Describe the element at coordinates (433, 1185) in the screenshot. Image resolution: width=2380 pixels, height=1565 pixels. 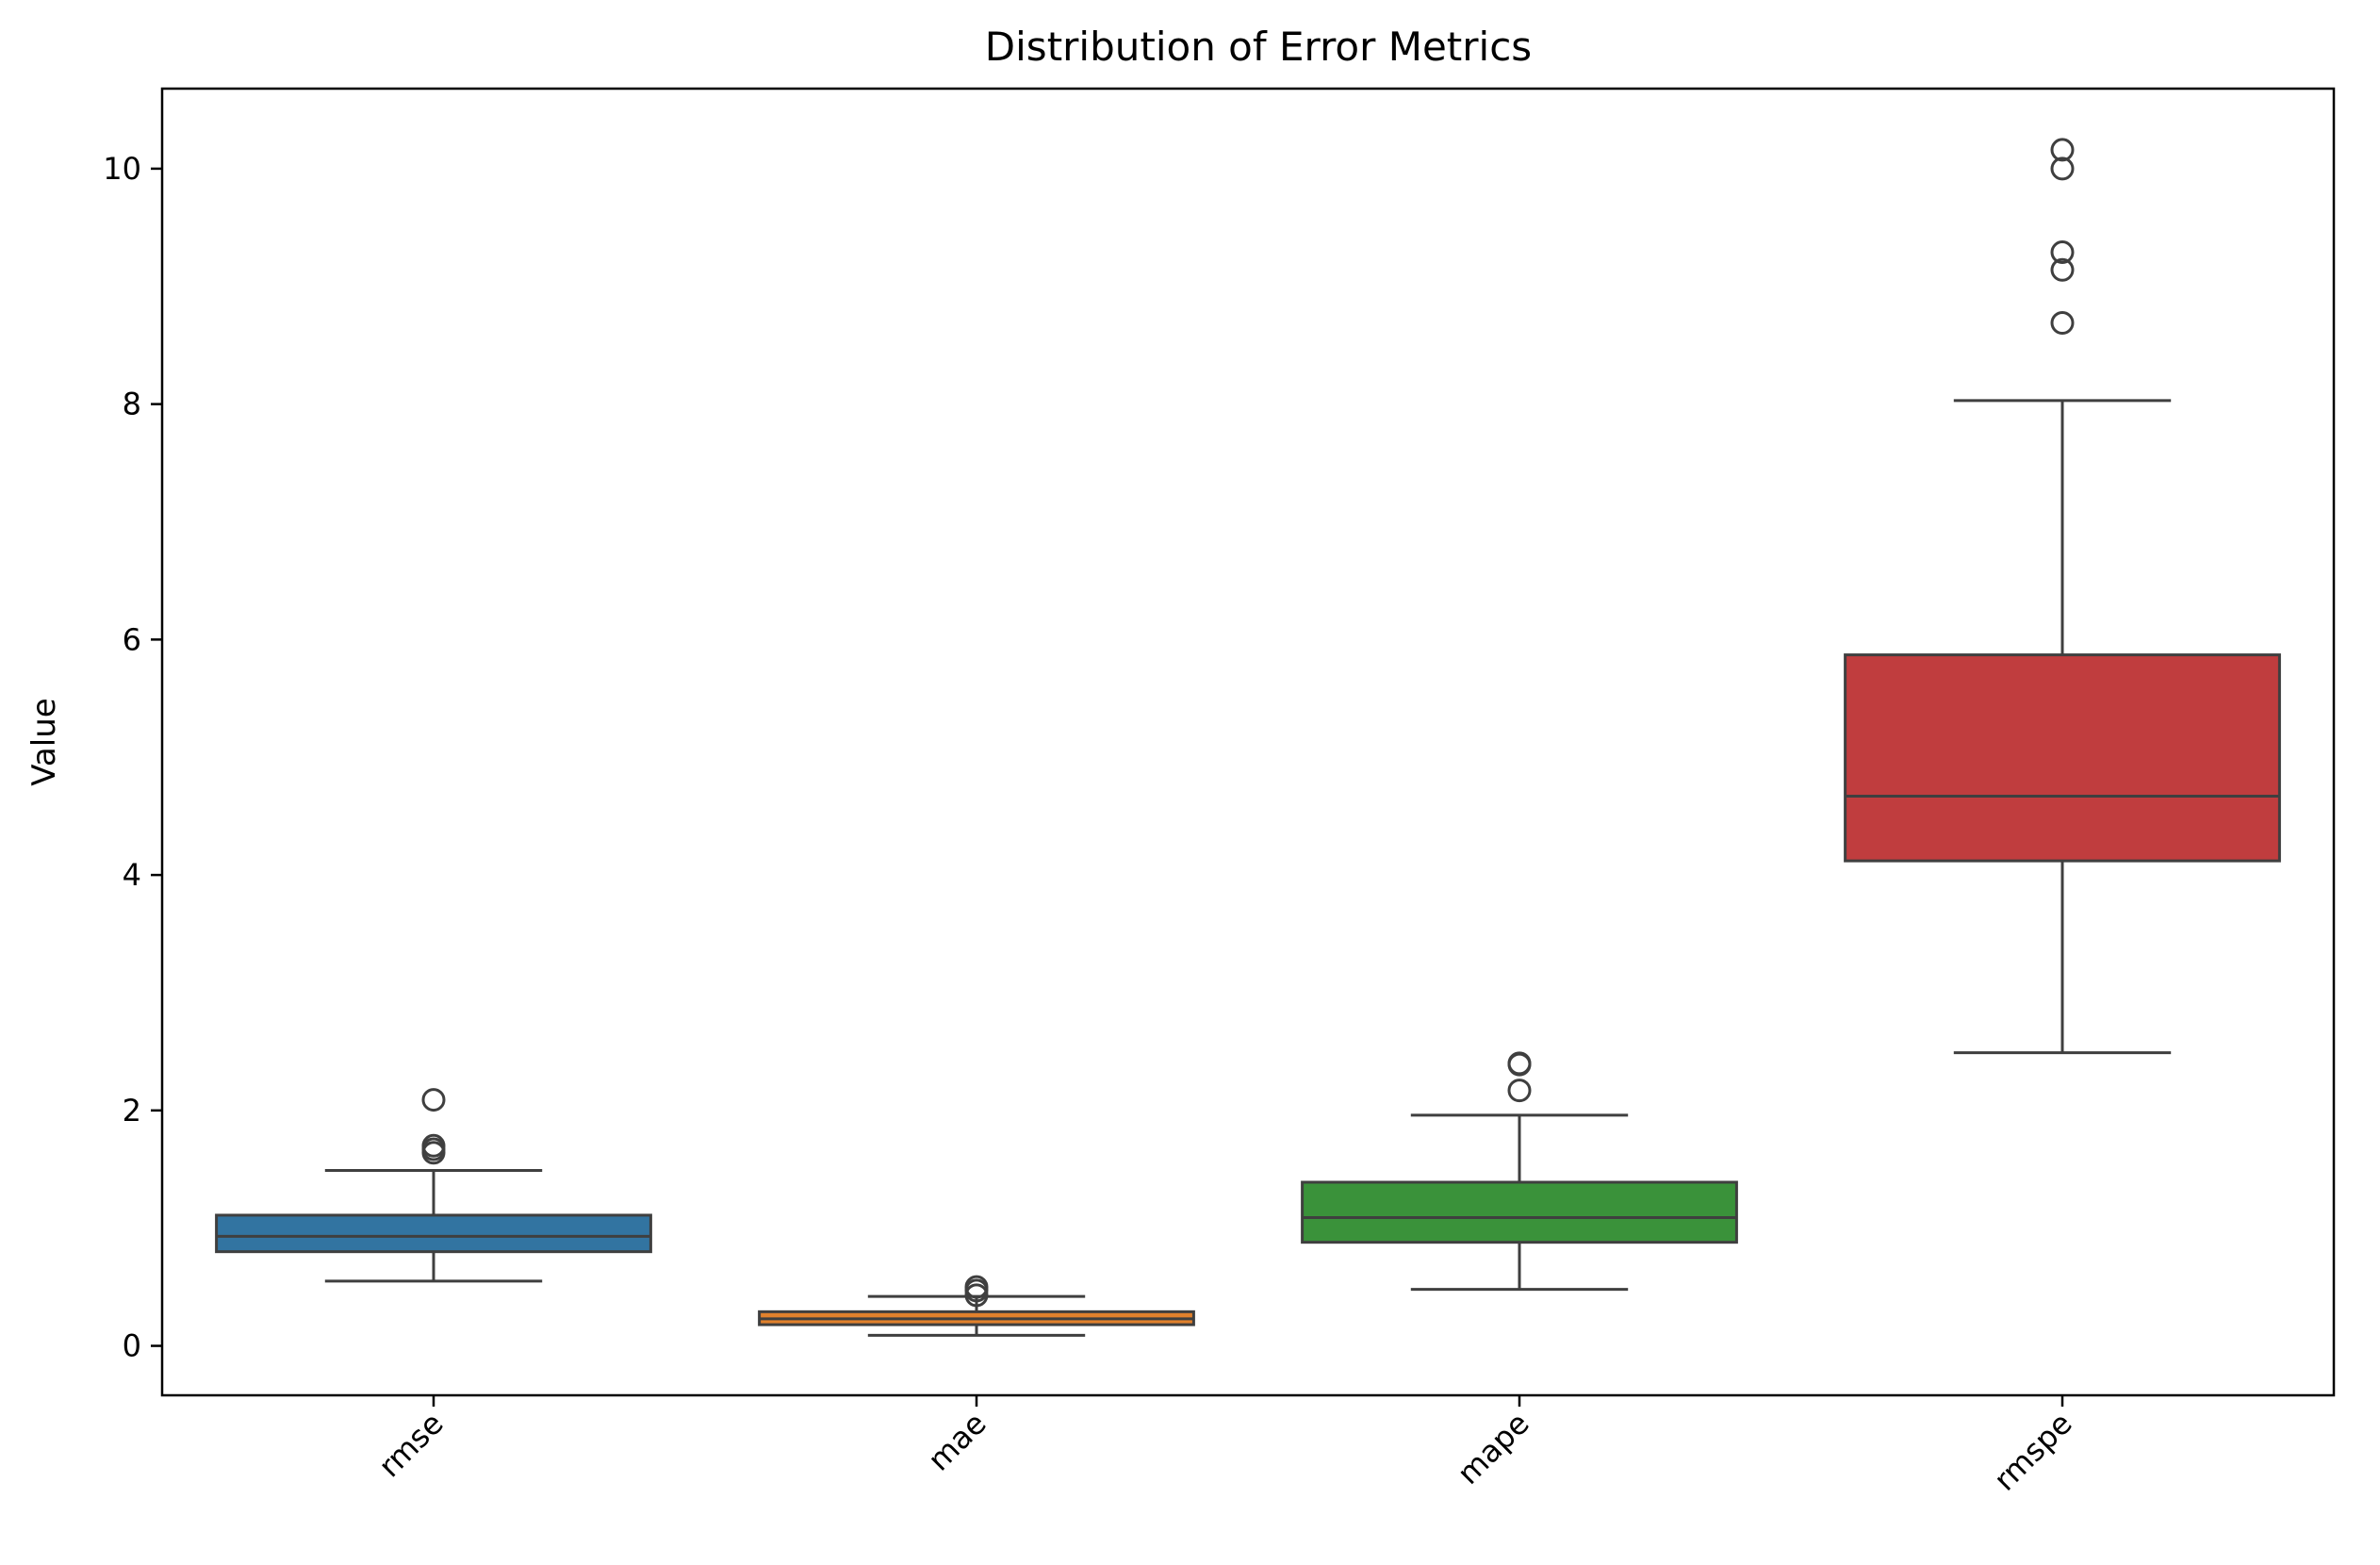
I see `box-rmse` at that location.